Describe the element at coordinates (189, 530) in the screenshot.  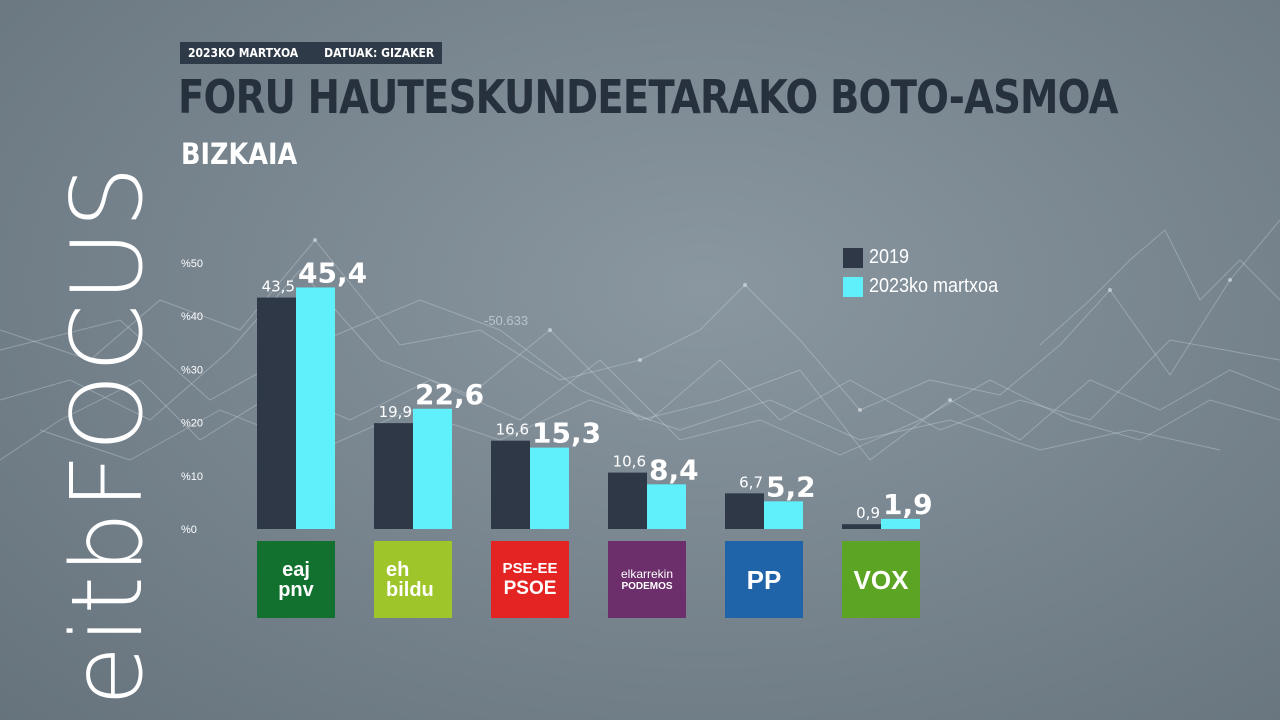
I see `y-tick-label: %0` at that location.